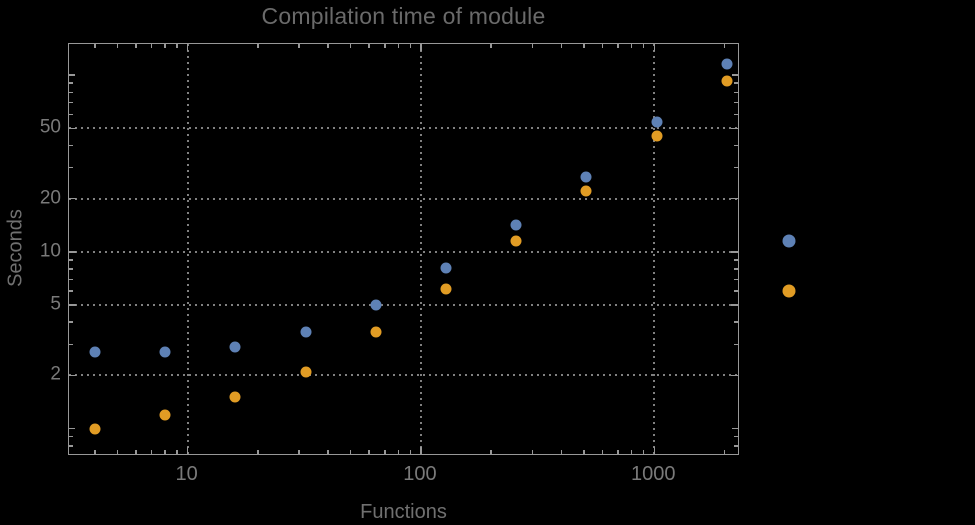 The width and height of the screenshot is (975, 525). What do you see at coordinates (727, 81) in the screenshot?
I see `data-point-orange-series-x2048` at bounding box center [727, 81].